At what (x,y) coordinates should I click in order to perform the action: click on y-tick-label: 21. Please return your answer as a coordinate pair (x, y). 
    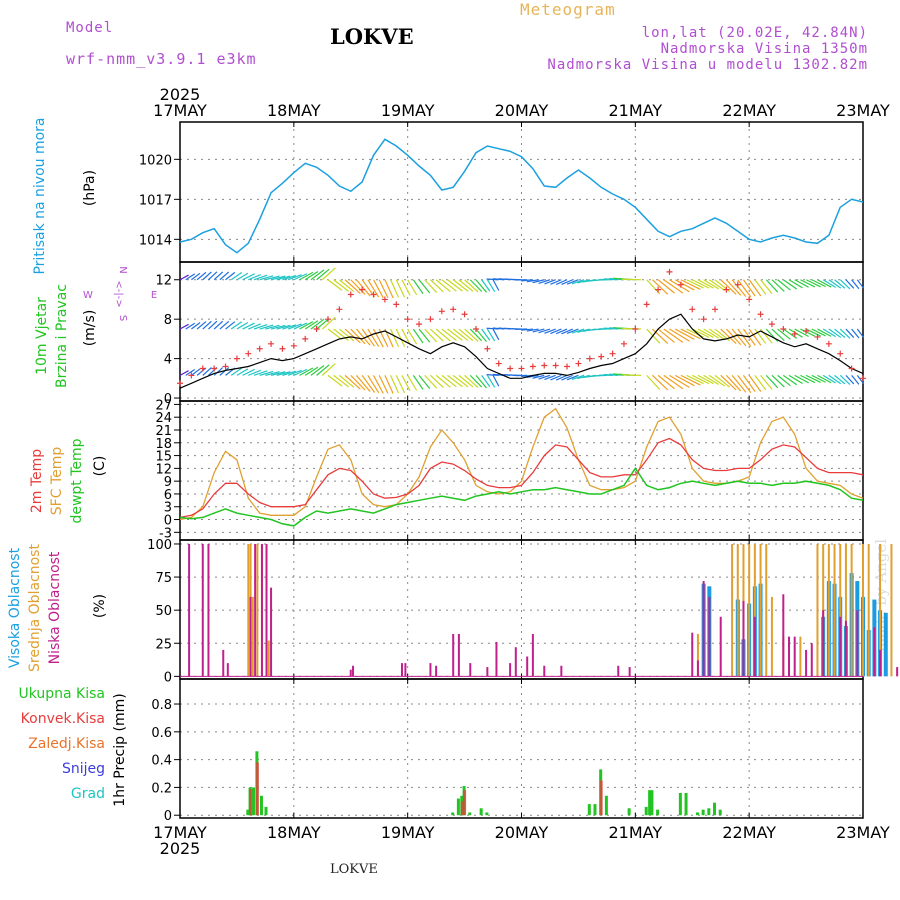
    Looking at the image, I should click on (163, 431).